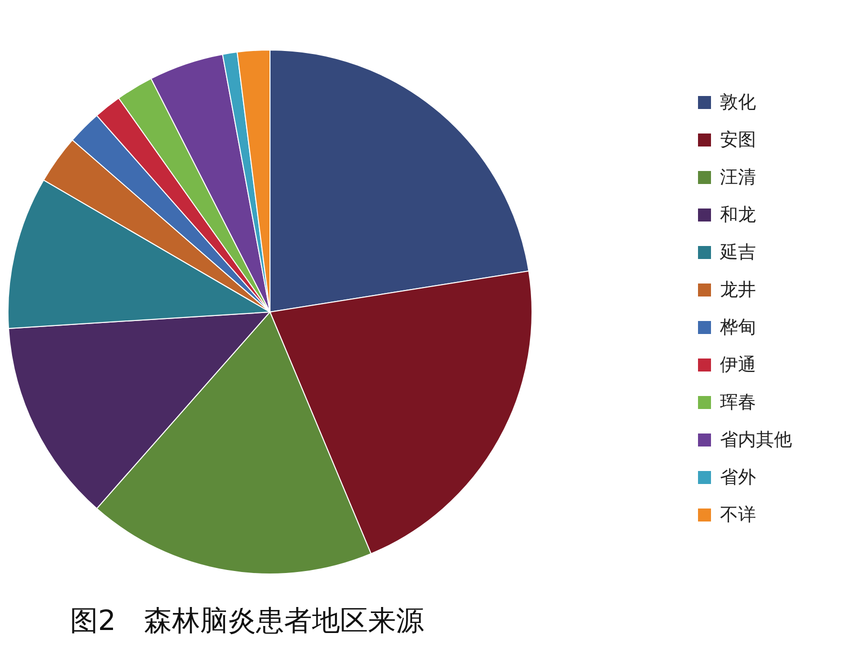 The image size is (851, 669). I want to click on legend-label: 省外, so click(738, 477).